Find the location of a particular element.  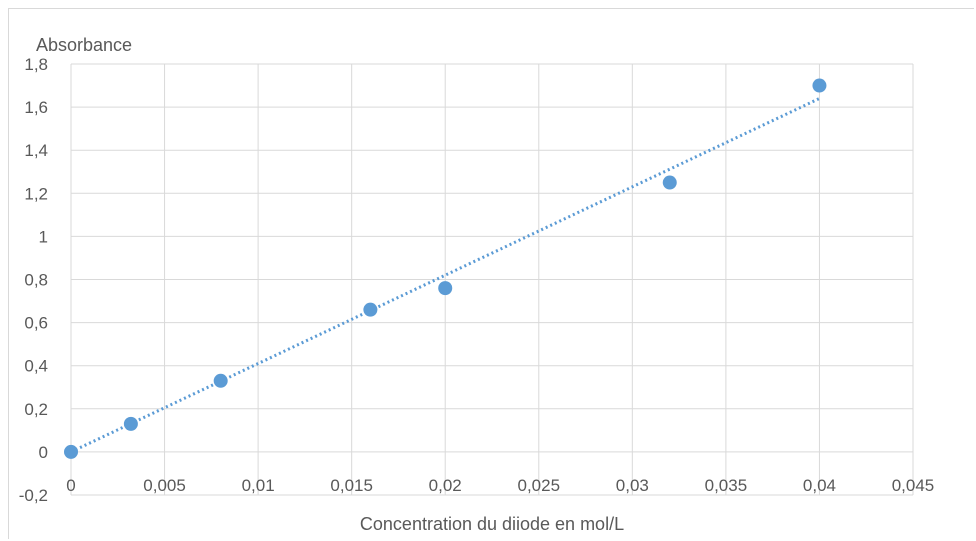

y-tick-label: 0 is located at coordinates (43, 452).